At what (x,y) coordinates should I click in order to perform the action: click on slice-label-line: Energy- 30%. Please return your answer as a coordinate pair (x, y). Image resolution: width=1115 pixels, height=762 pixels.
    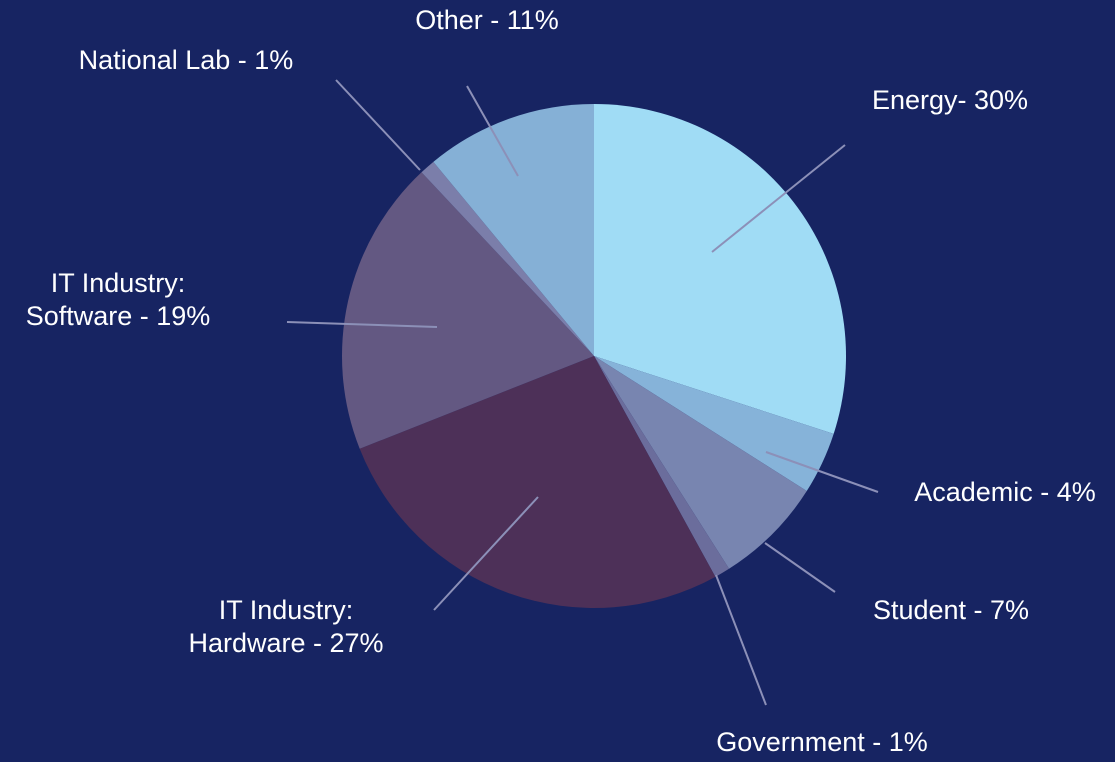
    Looking at the image, I should click on (950, 100).